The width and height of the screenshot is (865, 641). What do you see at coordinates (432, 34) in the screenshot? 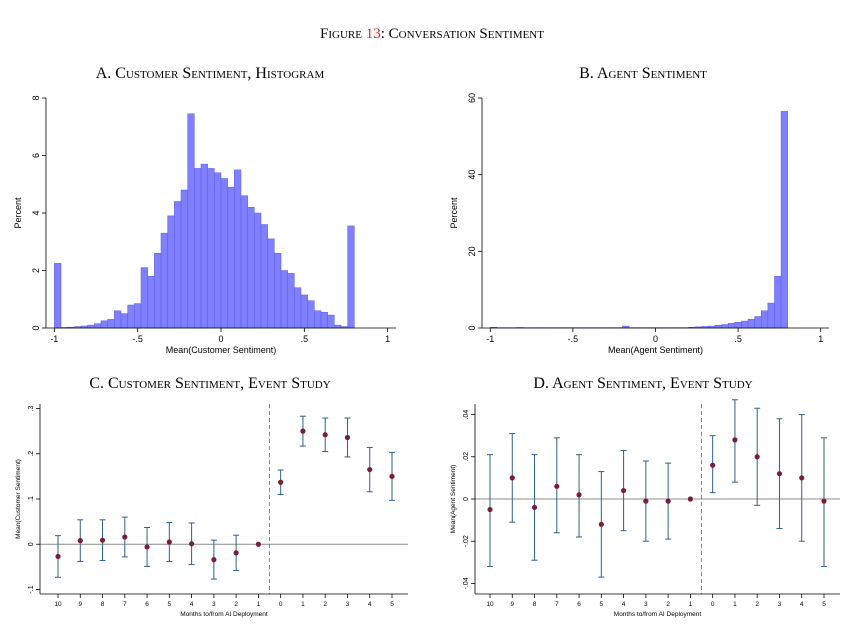
I see `figure-title: Figure 13: Conversation Sentiment` at bounding box center [432, 34].